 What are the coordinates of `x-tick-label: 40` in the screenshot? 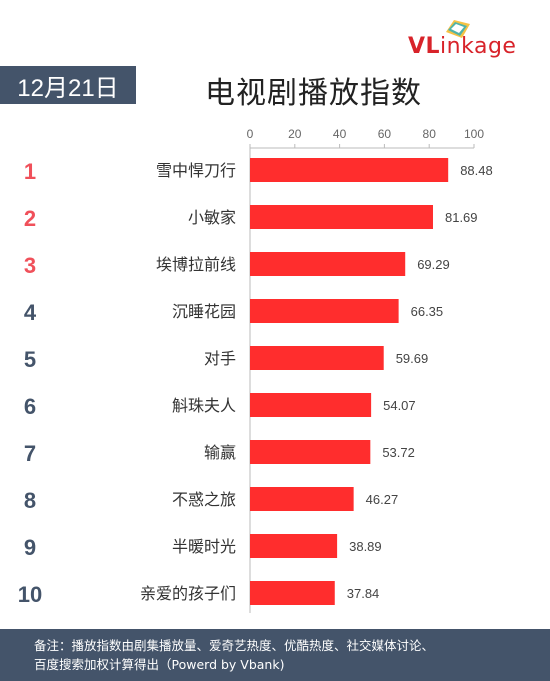 It's located at (340, 134).